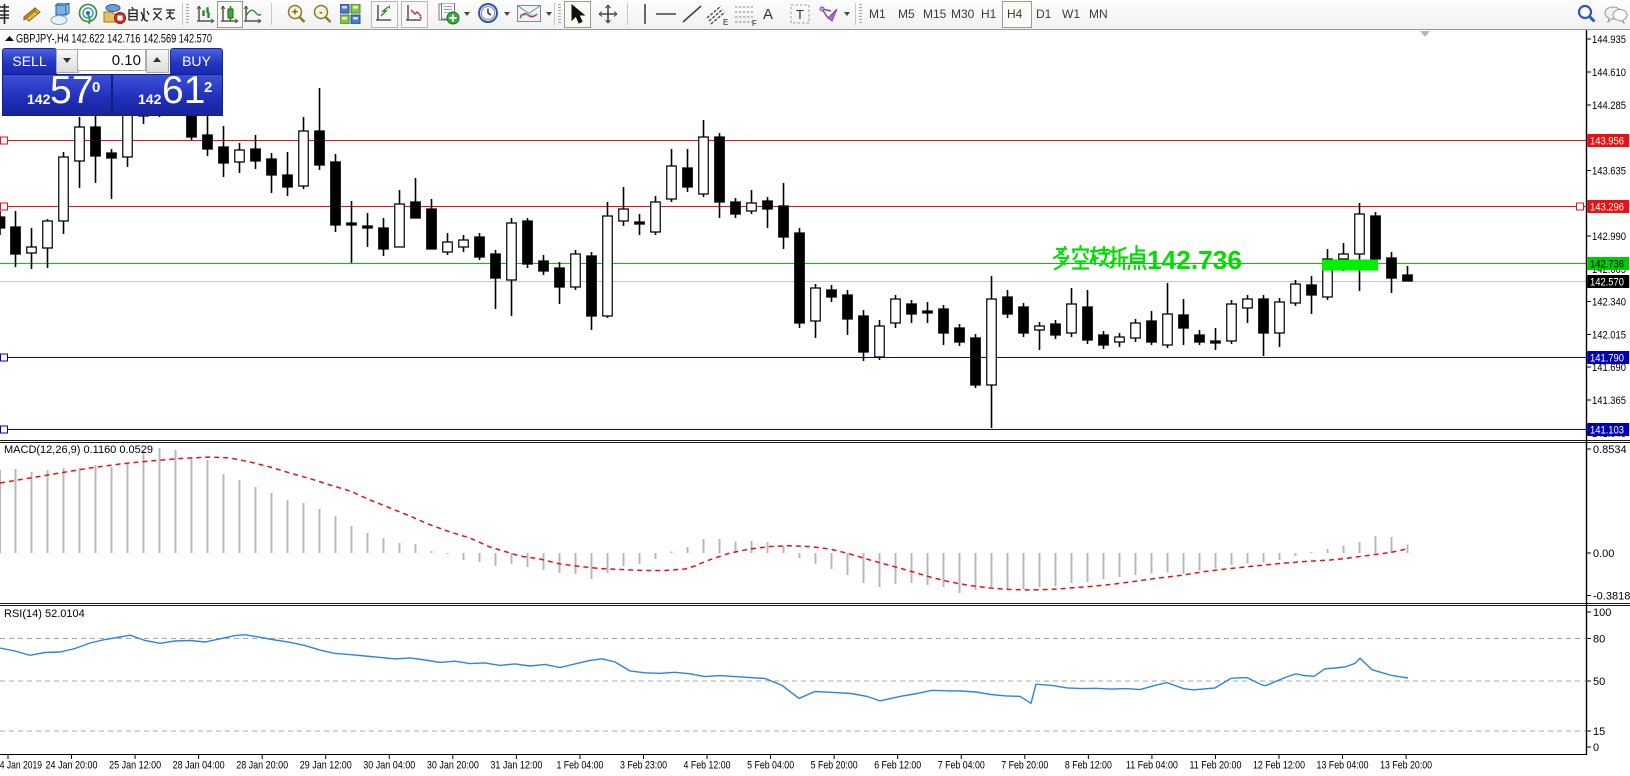  I want to click on svg-text: RSI(14) 52.0104, so click(44, 614).